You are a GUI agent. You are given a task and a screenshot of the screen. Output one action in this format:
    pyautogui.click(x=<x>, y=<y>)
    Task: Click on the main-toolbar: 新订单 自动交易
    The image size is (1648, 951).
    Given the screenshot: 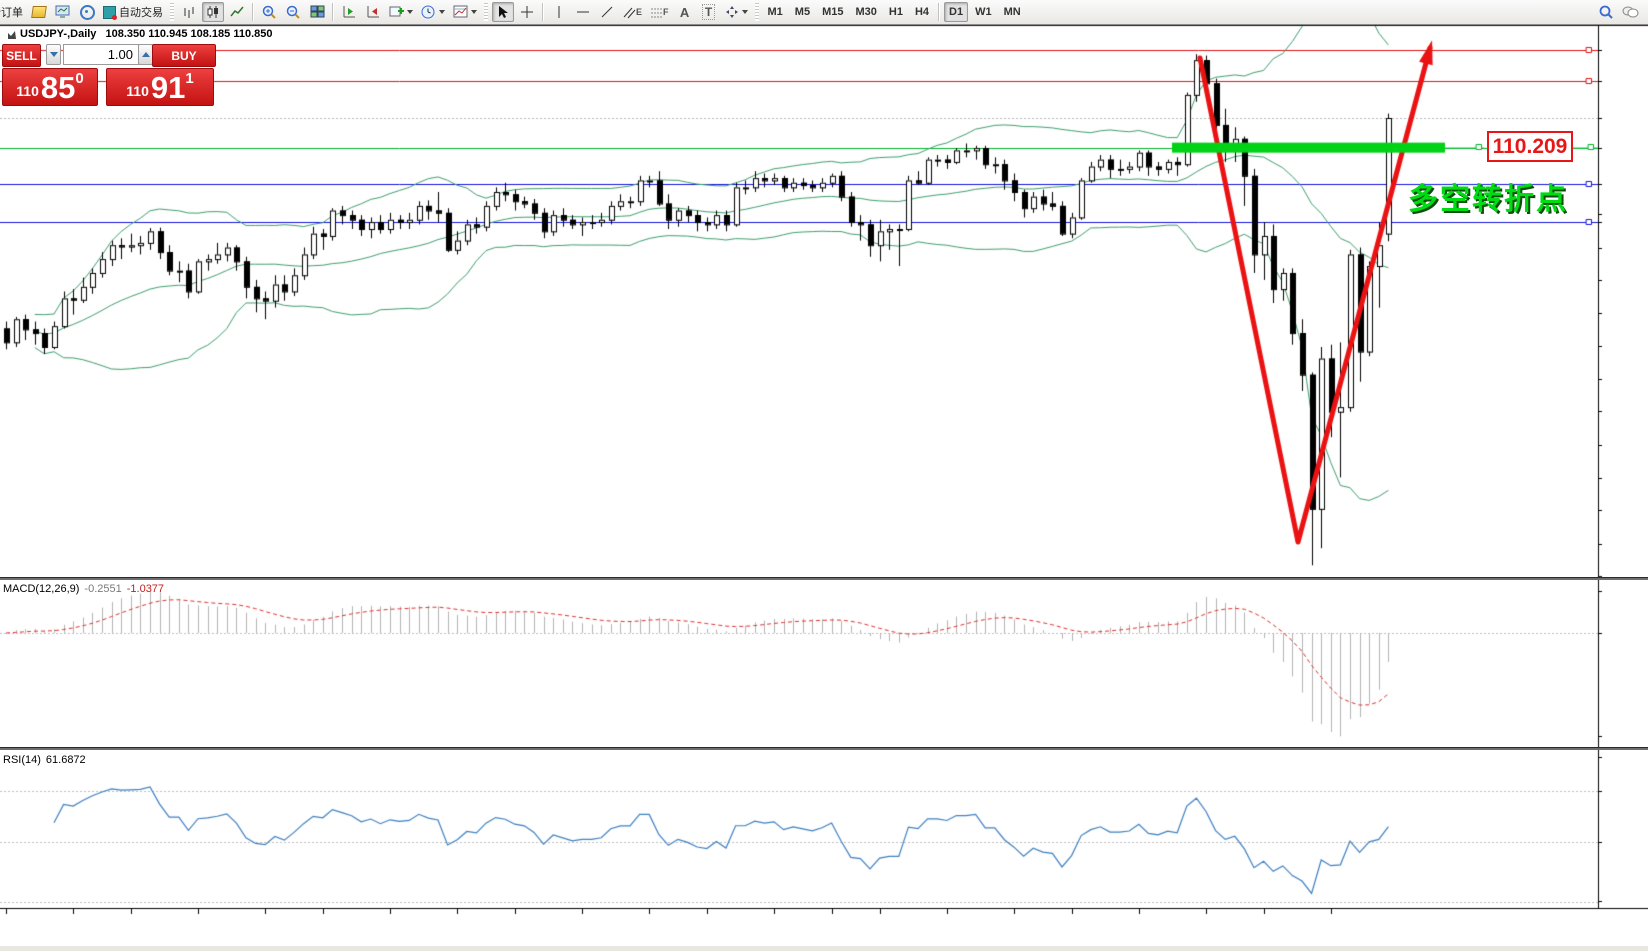 What is the action you would take?
    pyautogui.click(x=824, y=12)
    